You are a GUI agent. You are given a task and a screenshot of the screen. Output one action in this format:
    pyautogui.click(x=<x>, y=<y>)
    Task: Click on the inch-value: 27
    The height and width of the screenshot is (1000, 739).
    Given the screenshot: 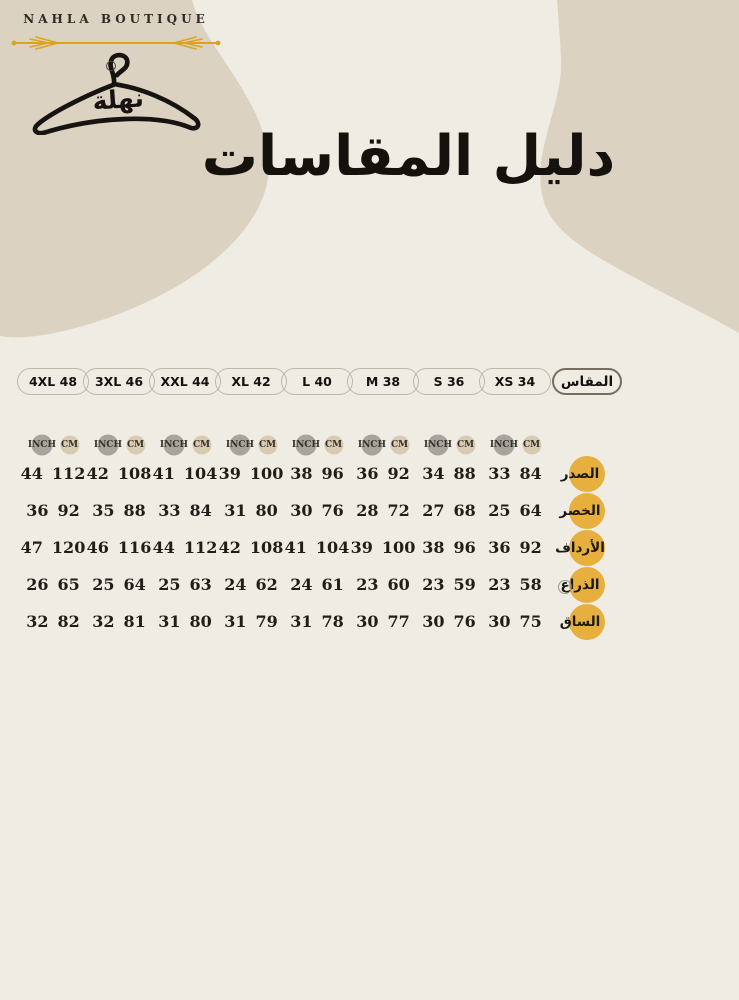 What is the action you would take?
    pyautogui.click(x=433, y=510)
    